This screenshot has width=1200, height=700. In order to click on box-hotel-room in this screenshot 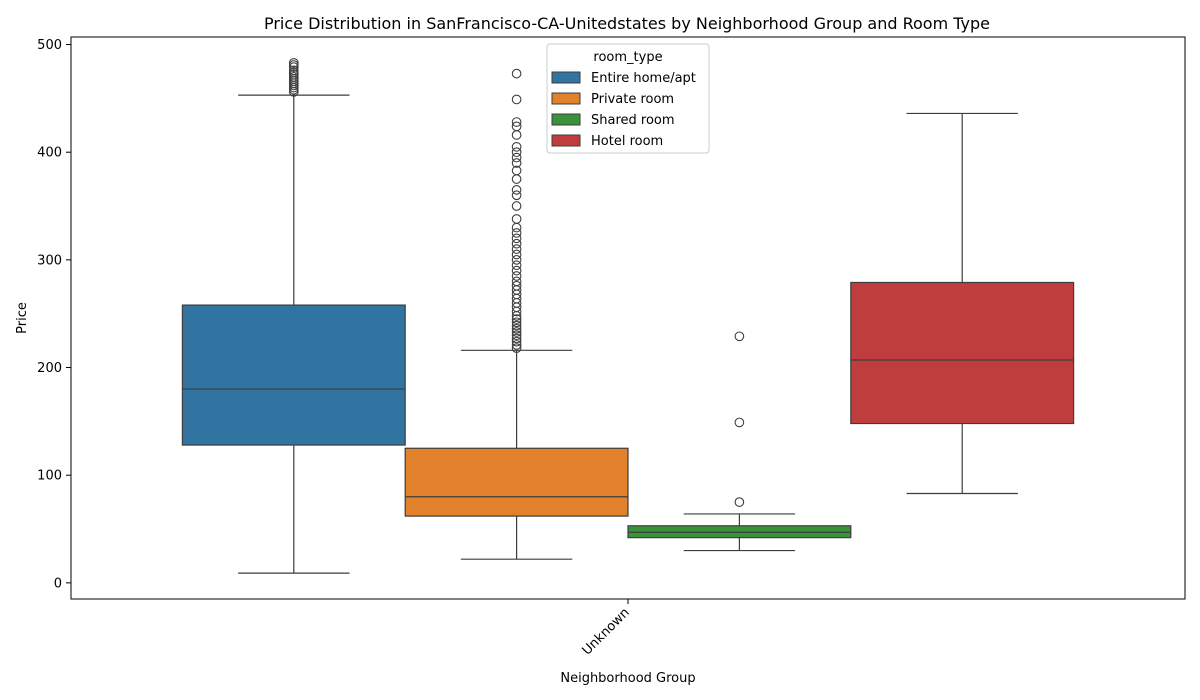, I will do `click(962, 303)`.